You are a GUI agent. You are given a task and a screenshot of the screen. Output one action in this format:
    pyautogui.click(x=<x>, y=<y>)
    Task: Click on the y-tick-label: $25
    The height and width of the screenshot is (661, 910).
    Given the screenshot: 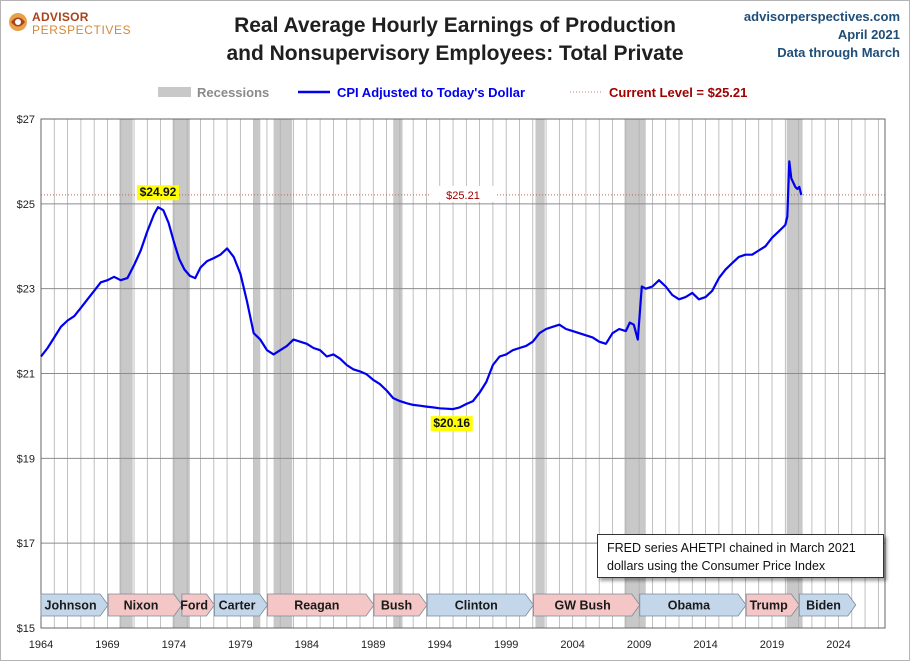 What is the action you would take?
    pyautogui.click(x=26, y=205)
    